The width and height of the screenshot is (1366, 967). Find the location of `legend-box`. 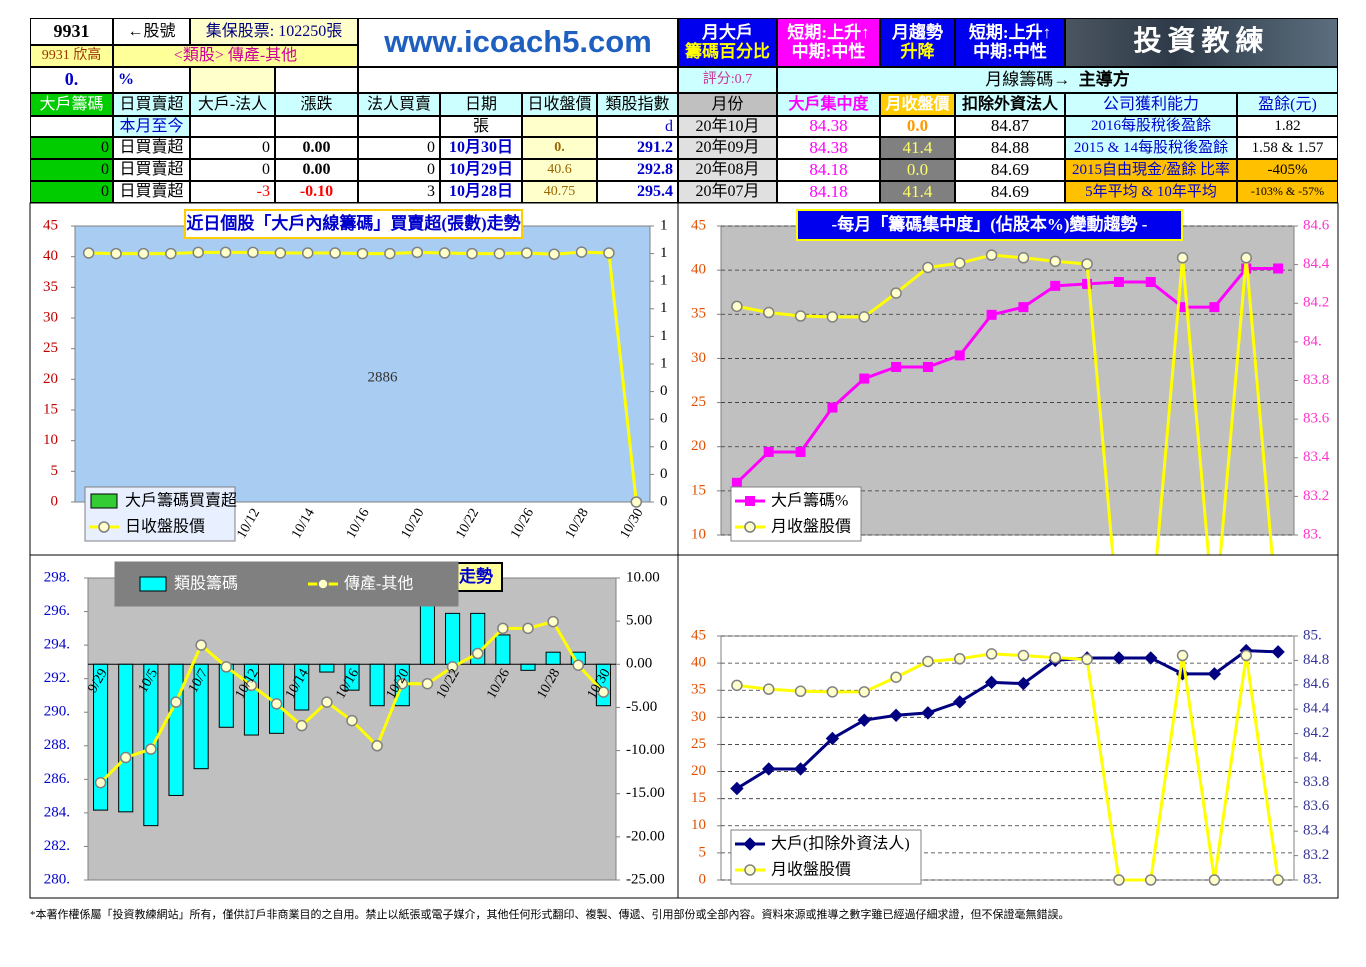

legend-box is located at coordinates (826, 857).